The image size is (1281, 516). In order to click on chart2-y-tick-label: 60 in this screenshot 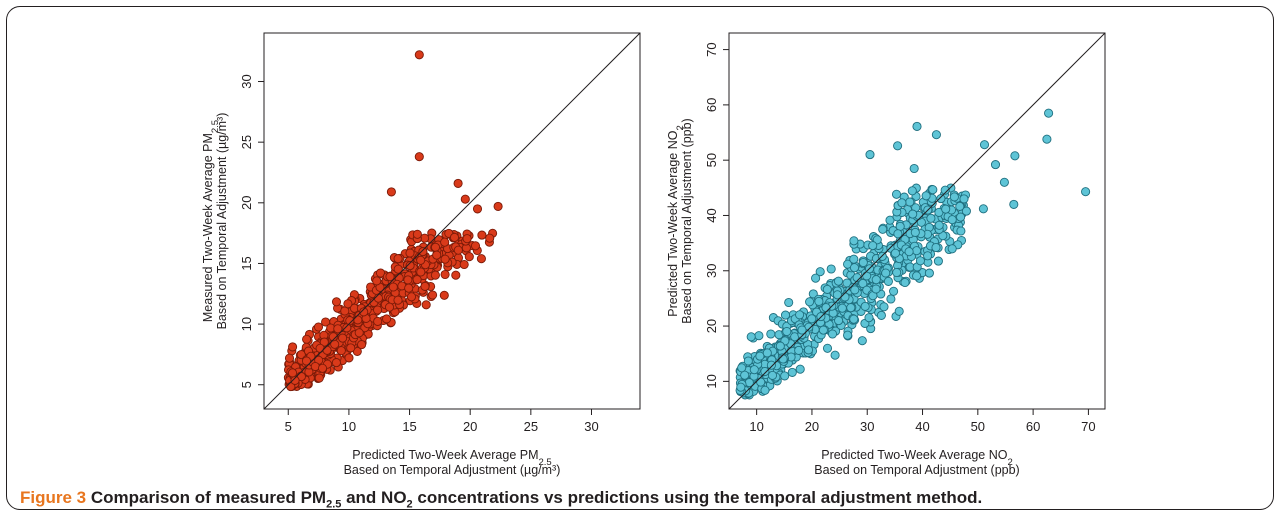, I will do `click(711, 105)`.